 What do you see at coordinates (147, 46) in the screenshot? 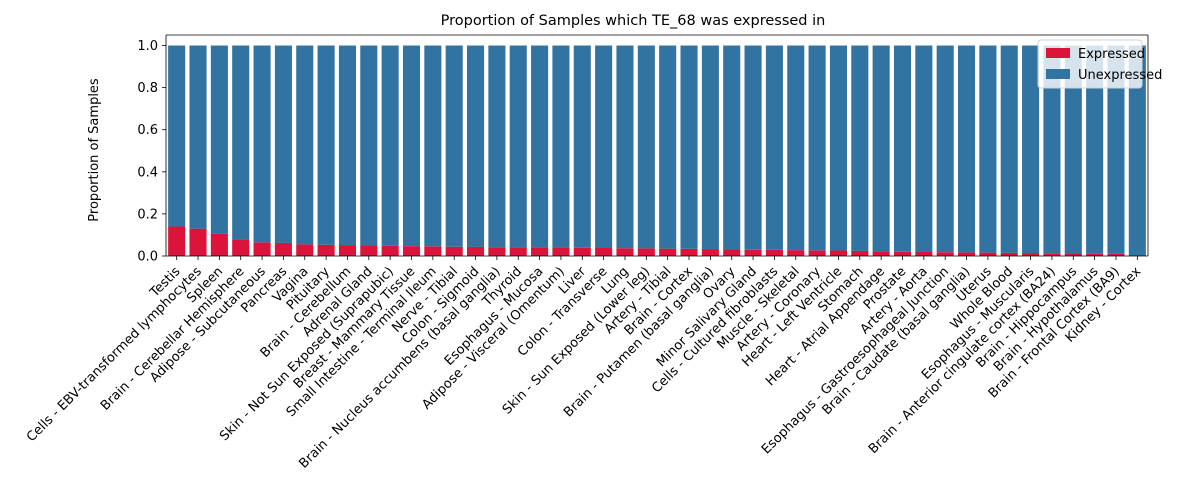
I see `y-tick-label-5: 1.0` at bounding box center [147, 46].